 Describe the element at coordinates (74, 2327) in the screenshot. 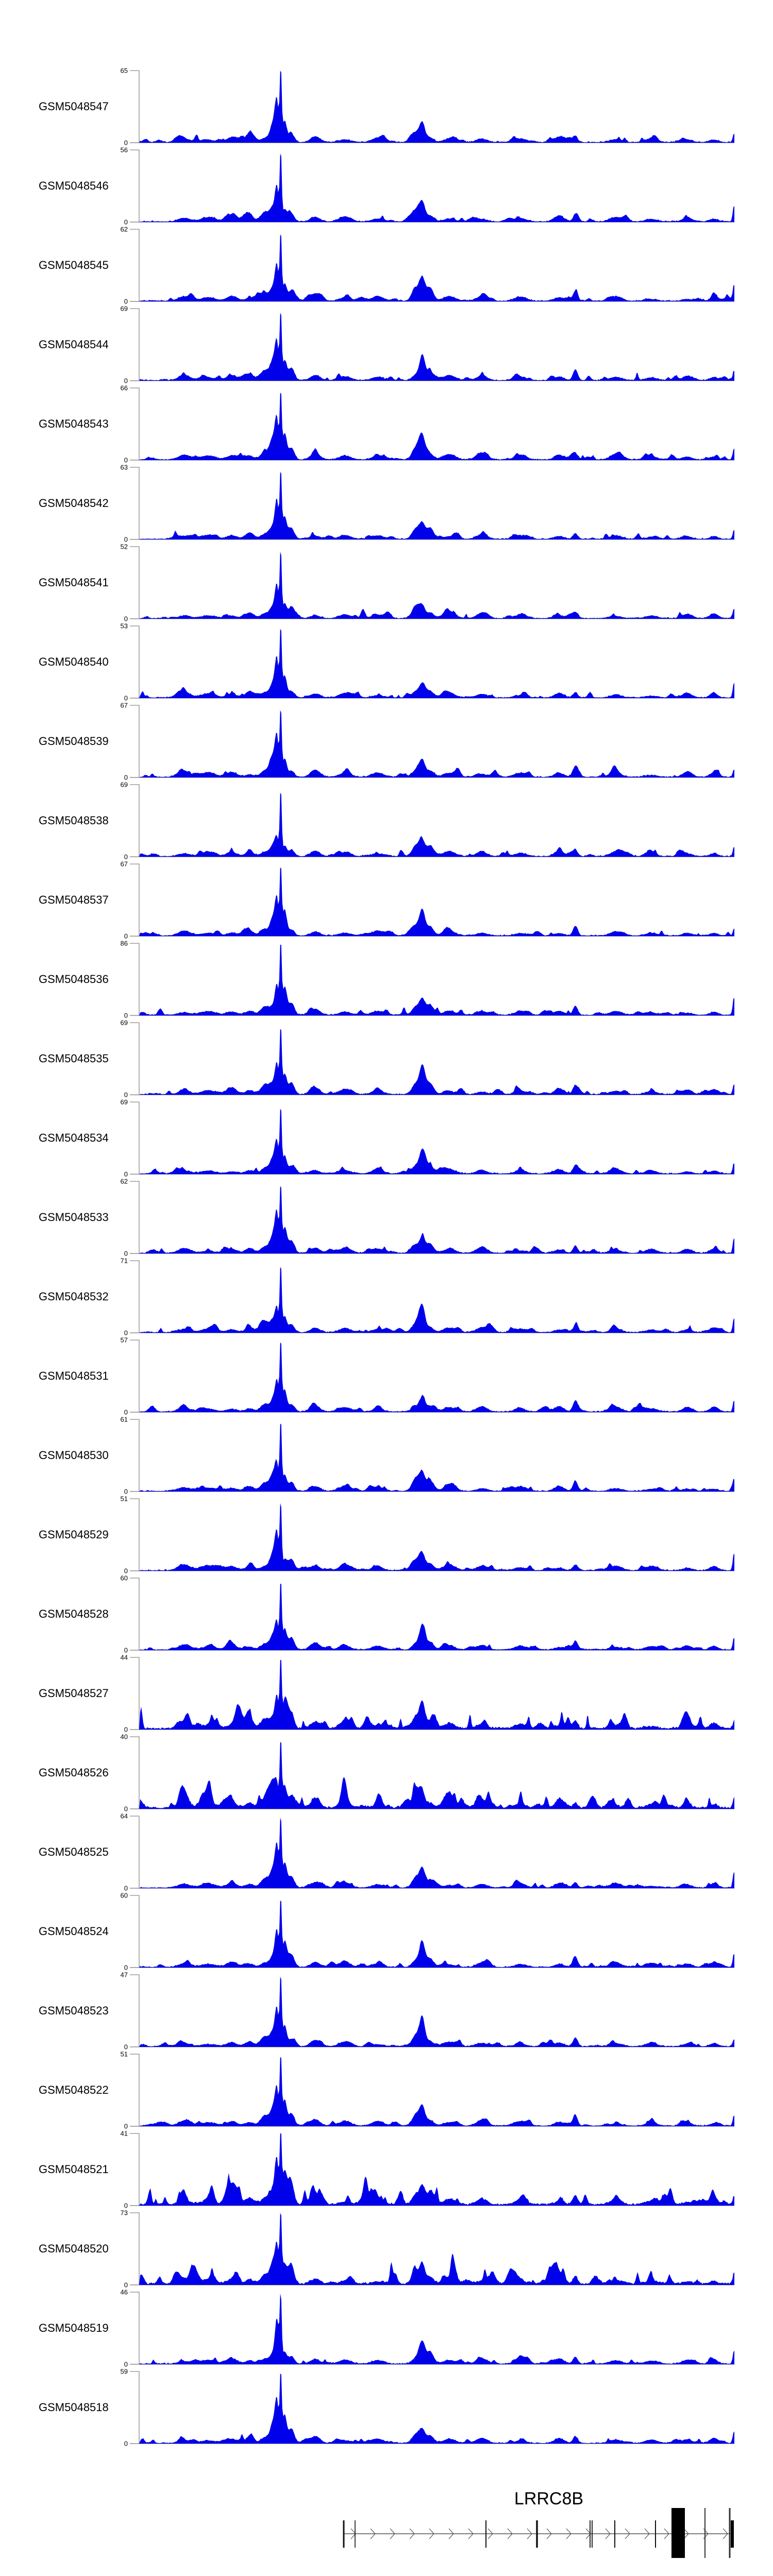

I see `track-label: GSM5048519` at that location.